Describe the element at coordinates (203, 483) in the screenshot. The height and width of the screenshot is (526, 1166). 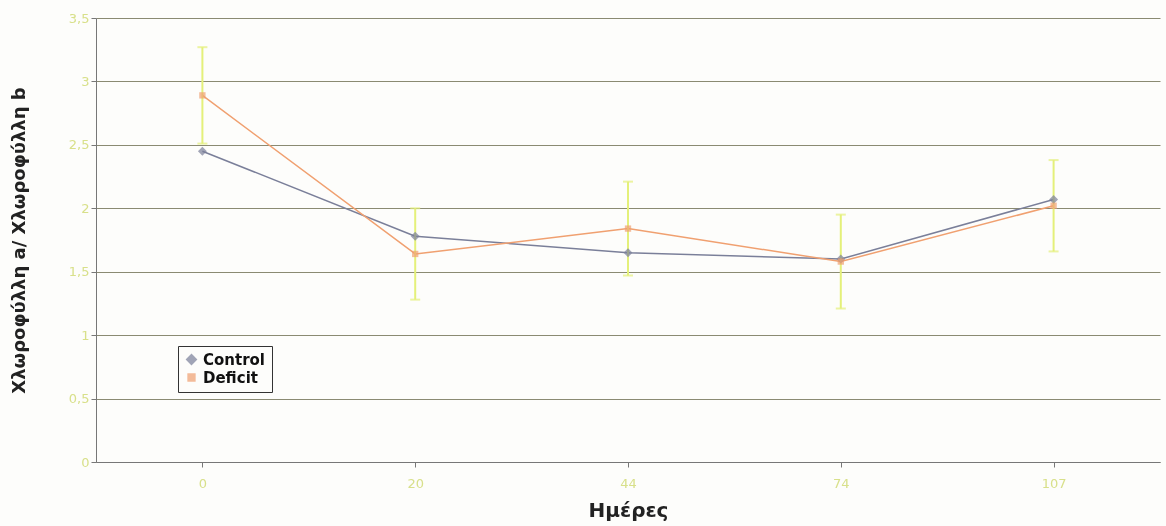
I see `x-tick-label: 0` at that location.